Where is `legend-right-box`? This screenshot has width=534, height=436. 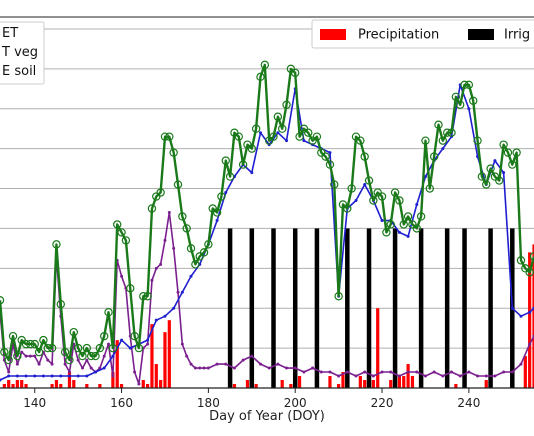 legend-right-box is located at coordinates (422, 34).